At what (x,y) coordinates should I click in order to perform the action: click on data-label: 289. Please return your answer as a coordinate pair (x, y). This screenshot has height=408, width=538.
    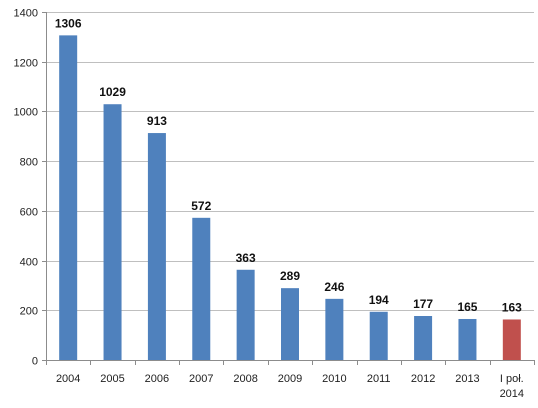
    Looking at the image, I should click on (290, 276).